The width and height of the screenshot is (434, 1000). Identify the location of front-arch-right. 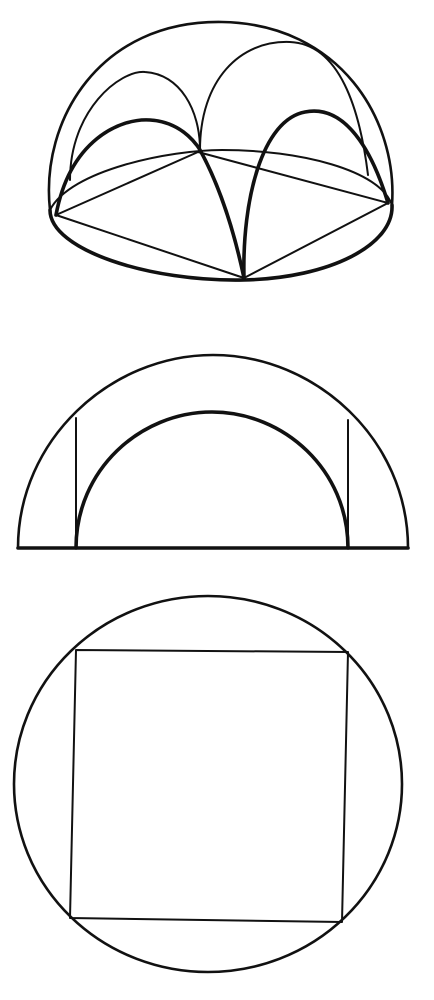
(316, 194).